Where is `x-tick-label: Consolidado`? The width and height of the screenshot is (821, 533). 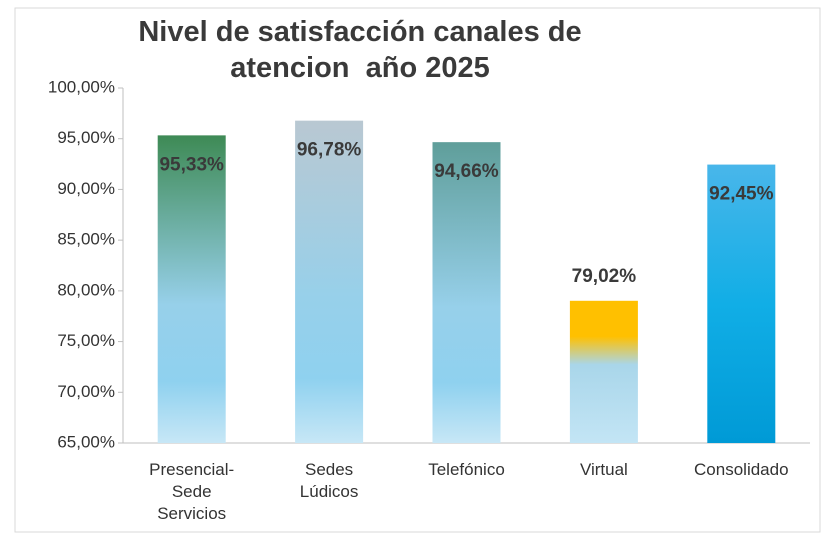 x-tick-label: Consolidado is located at coordinates (741, 469).